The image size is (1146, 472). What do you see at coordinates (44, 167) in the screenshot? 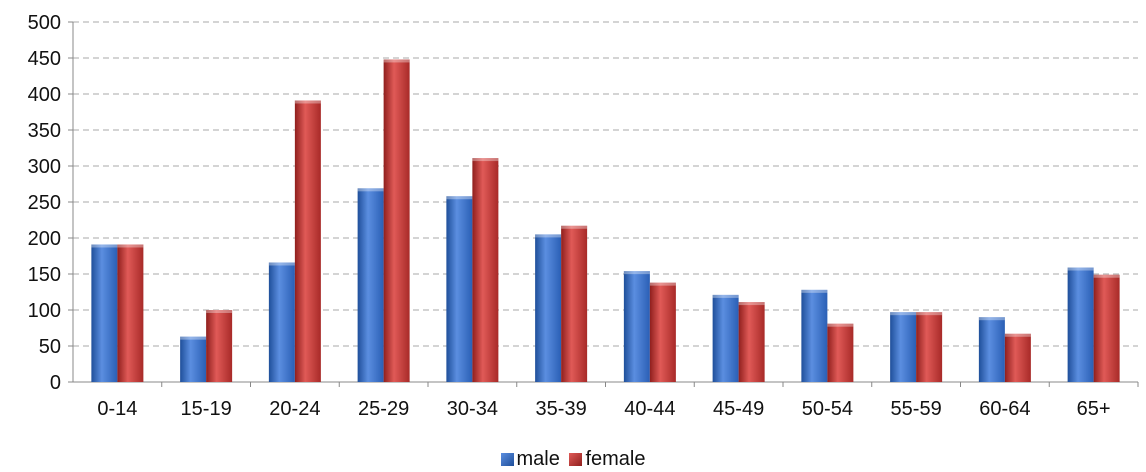
I see `y-tick-label: 300` at bounding box center [44, 167].